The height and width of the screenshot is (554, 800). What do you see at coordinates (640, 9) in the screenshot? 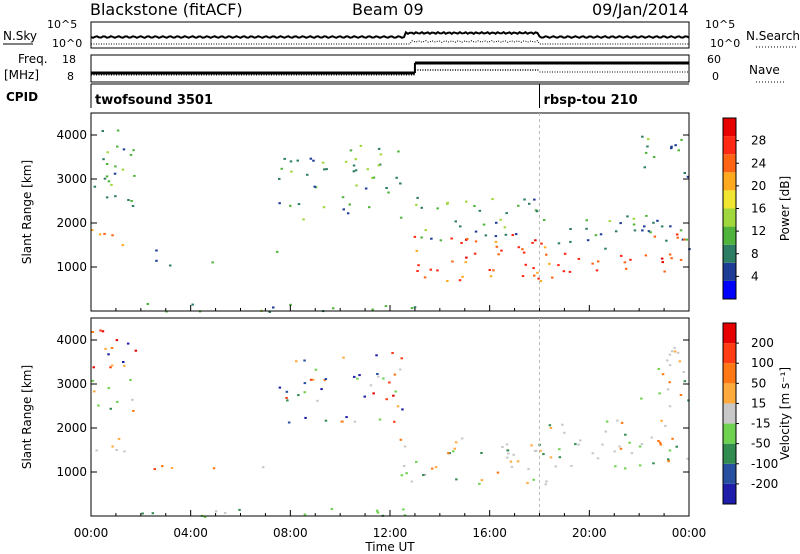
I see `date-label: 09/Jan/2014` at bounding box center [640, 9].